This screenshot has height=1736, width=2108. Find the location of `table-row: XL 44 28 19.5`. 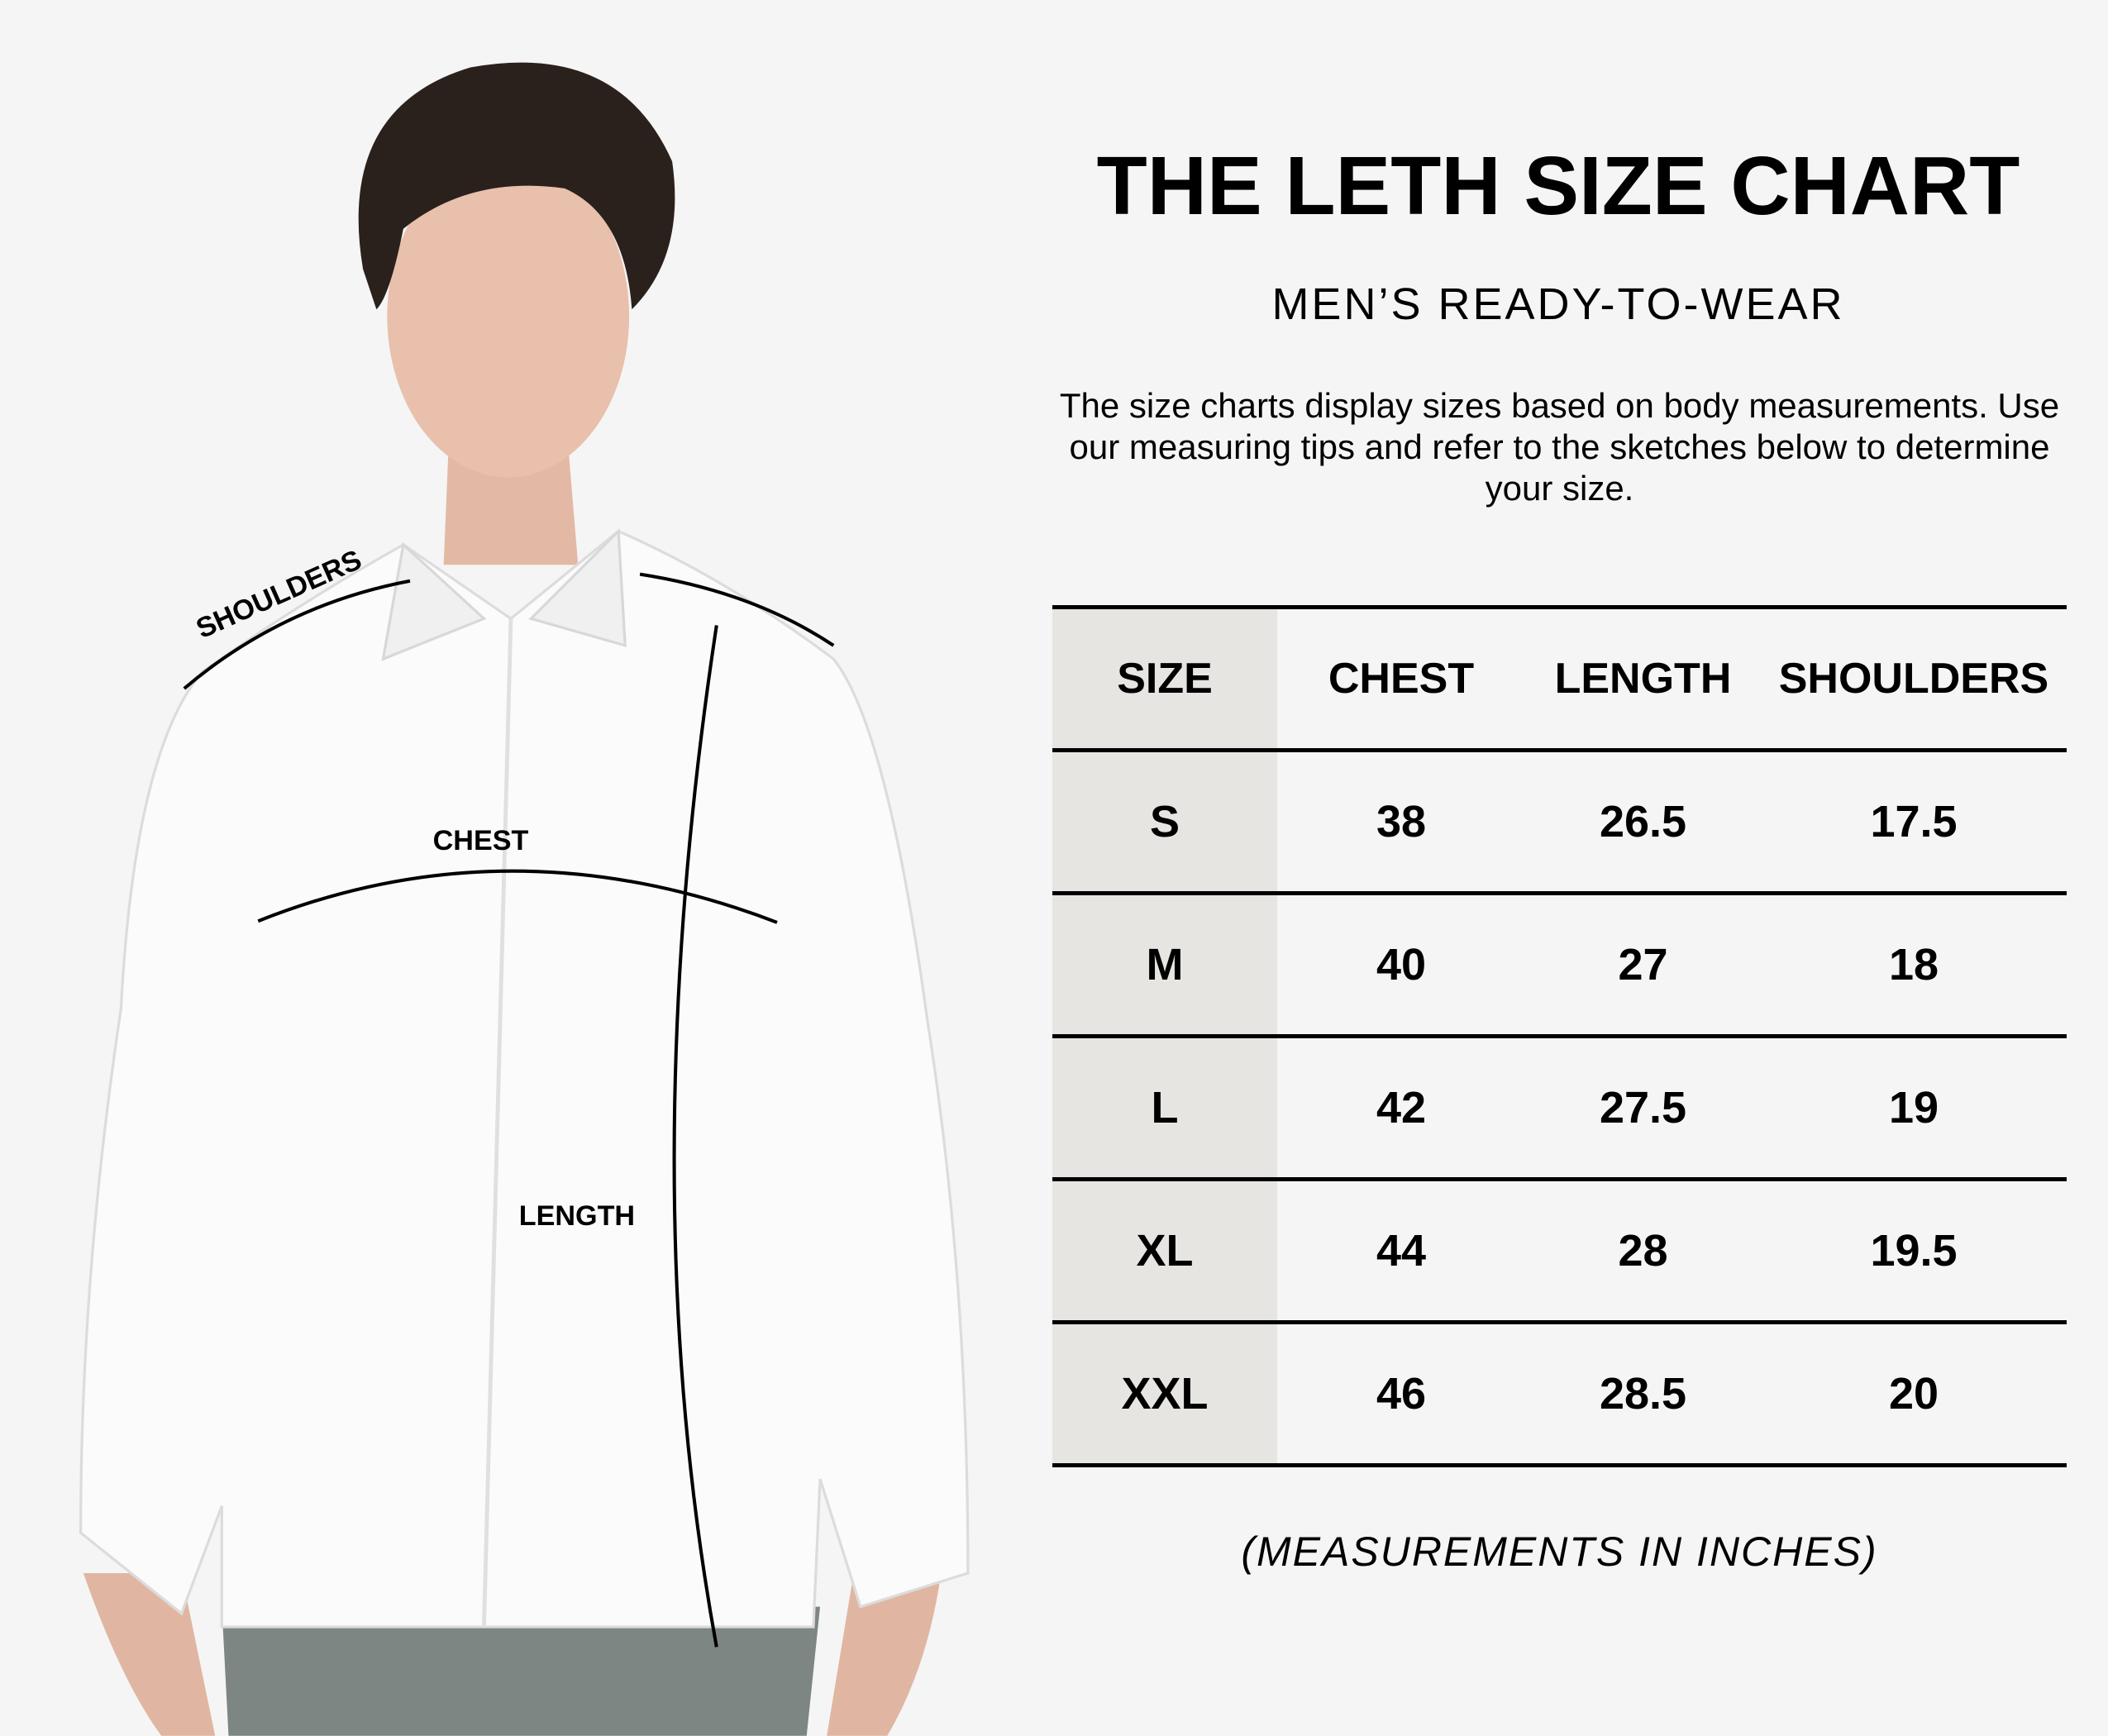

table-row: XL 44 28 19.5 is located at coordinates (1559, 1248).